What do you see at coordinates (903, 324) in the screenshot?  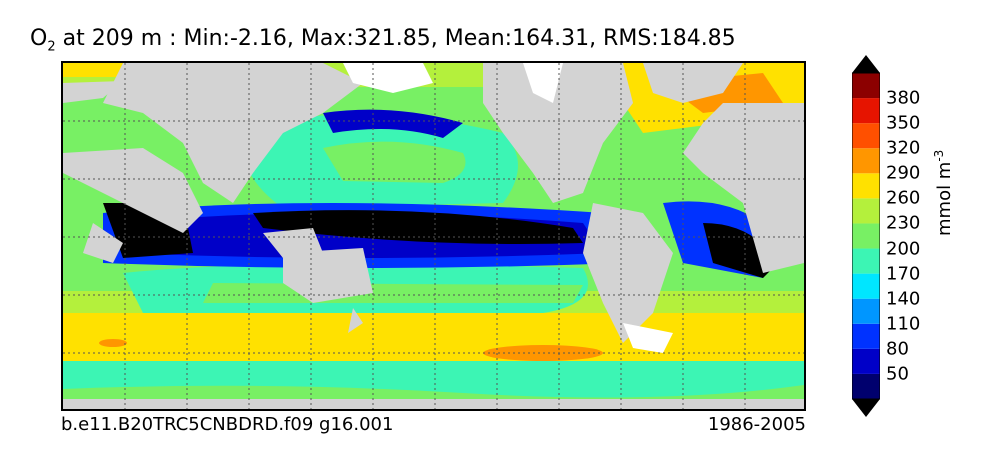 I see `colorbar-tick-label: 110` at bounding box center [903, 324].